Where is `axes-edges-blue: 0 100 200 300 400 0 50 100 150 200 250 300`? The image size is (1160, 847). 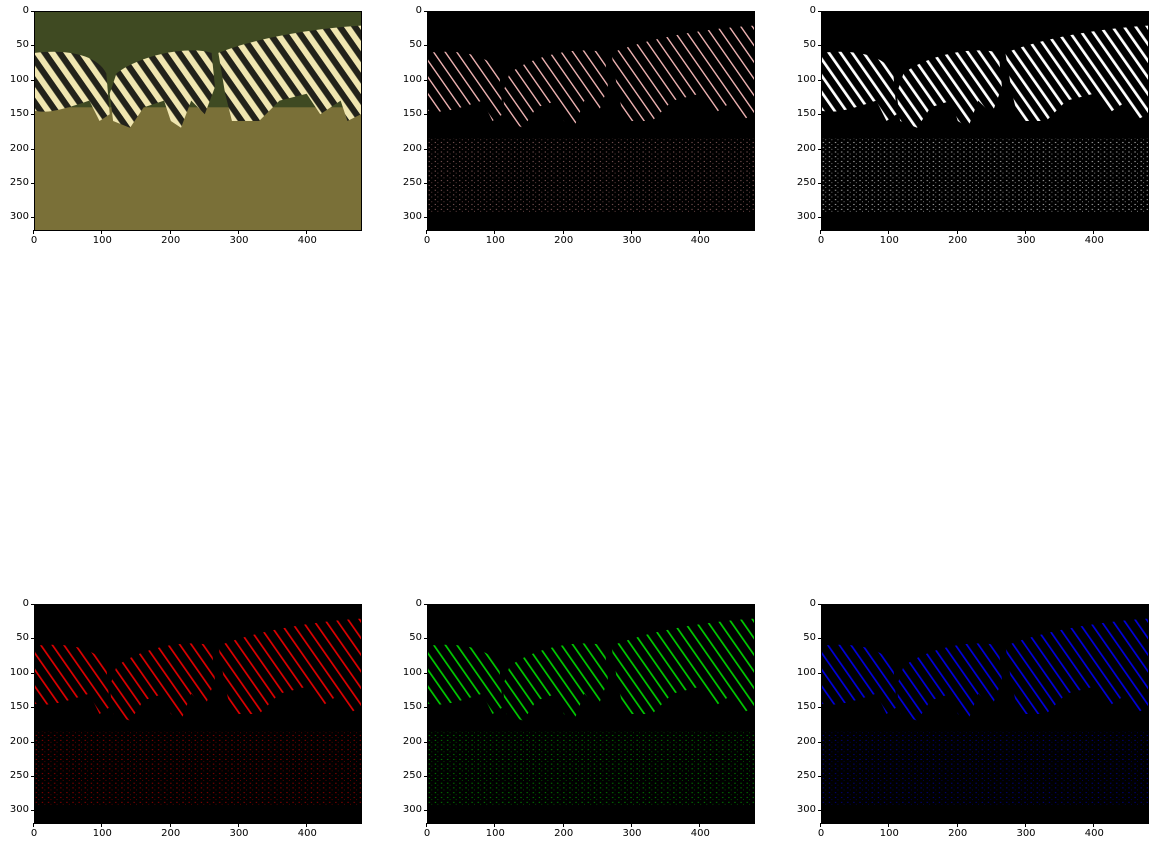 axes-edges-blue: 0 100 200 300 400 0 50 100 150 200 250 300 is located at coordinates (978, 721).